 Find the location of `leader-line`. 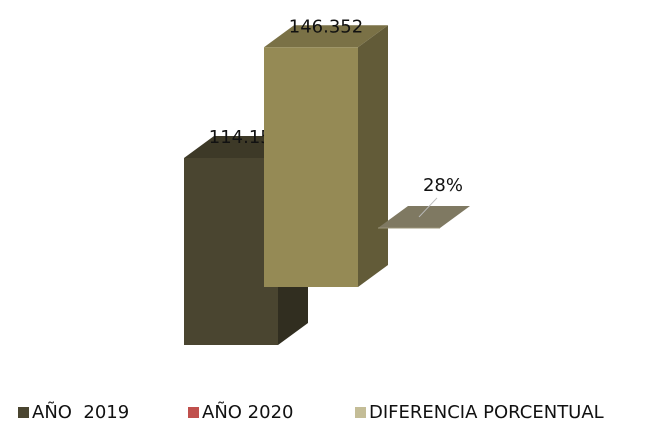

leader-line is located at coordinates (428, 207).